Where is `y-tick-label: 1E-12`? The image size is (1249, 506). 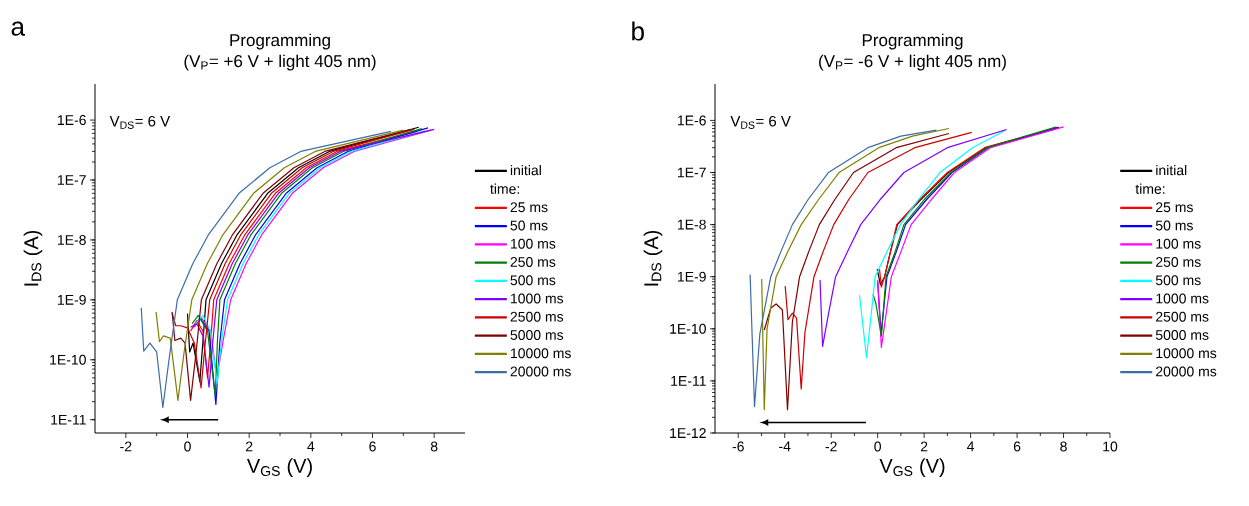
y-tick-label: 1E-12 is located at coordinates (688, 433).